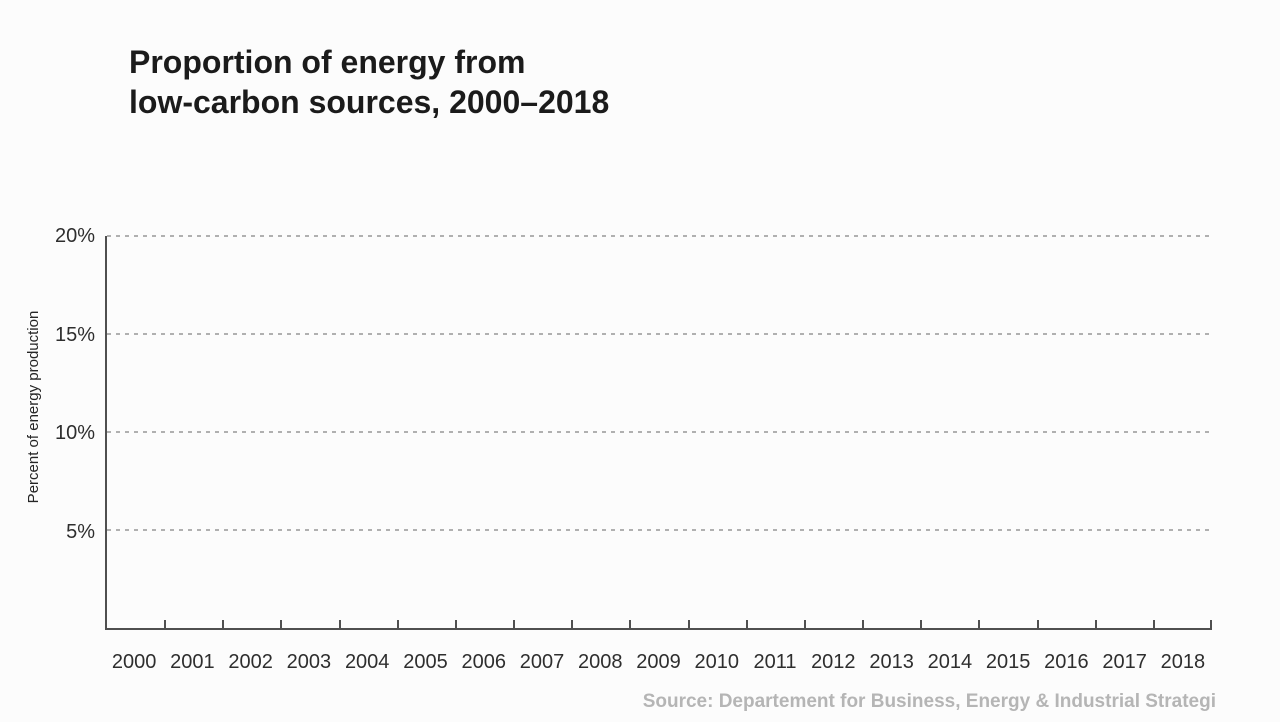 Image resolution: width=1280 pixels, height=722 pixels. Describe the element at coordinates (1124, 662) in the screenshot. I see `x-tick-label-2017: 2017` at that location.